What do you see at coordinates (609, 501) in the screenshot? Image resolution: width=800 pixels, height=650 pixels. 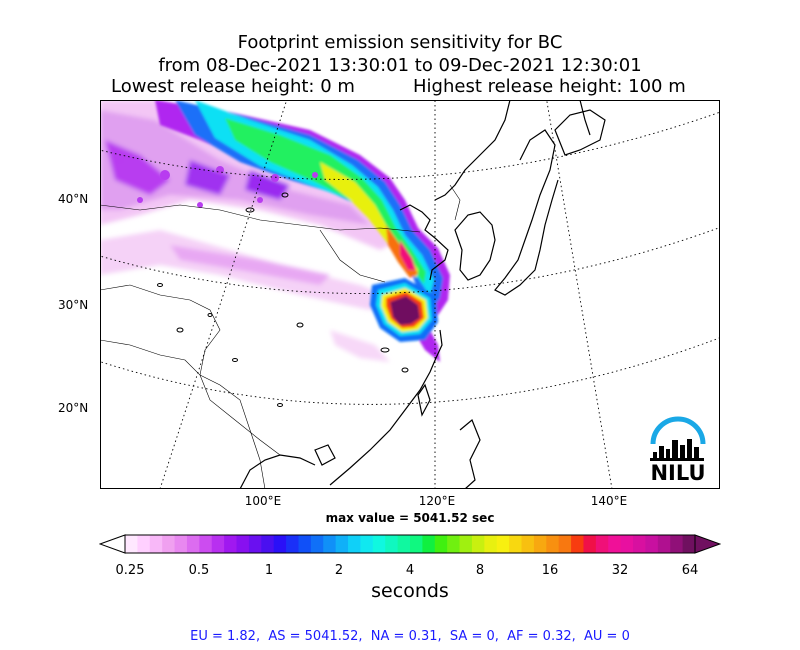 I see `lon-label-140e: 140°E` at bounding box center [609, 501].